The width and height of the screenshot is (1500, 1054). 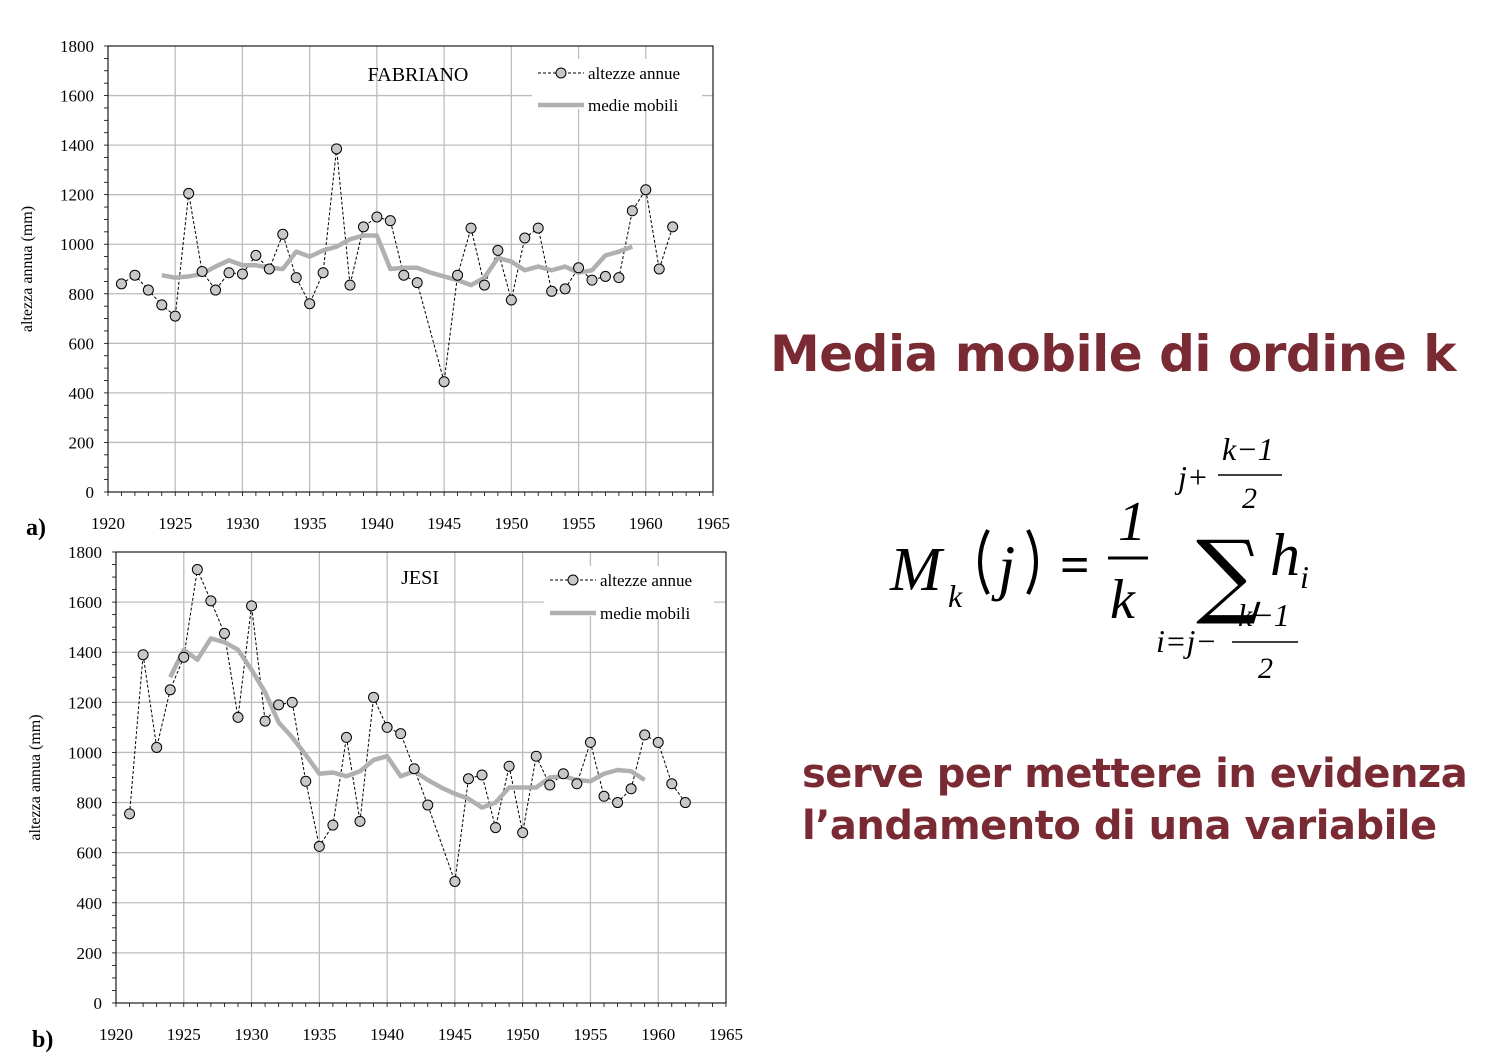 What do you see at coordinates (1135, 774) in the screenshot?
I see `description-line: serve per mettere in evidenza` at bounding box center [1135, 774].